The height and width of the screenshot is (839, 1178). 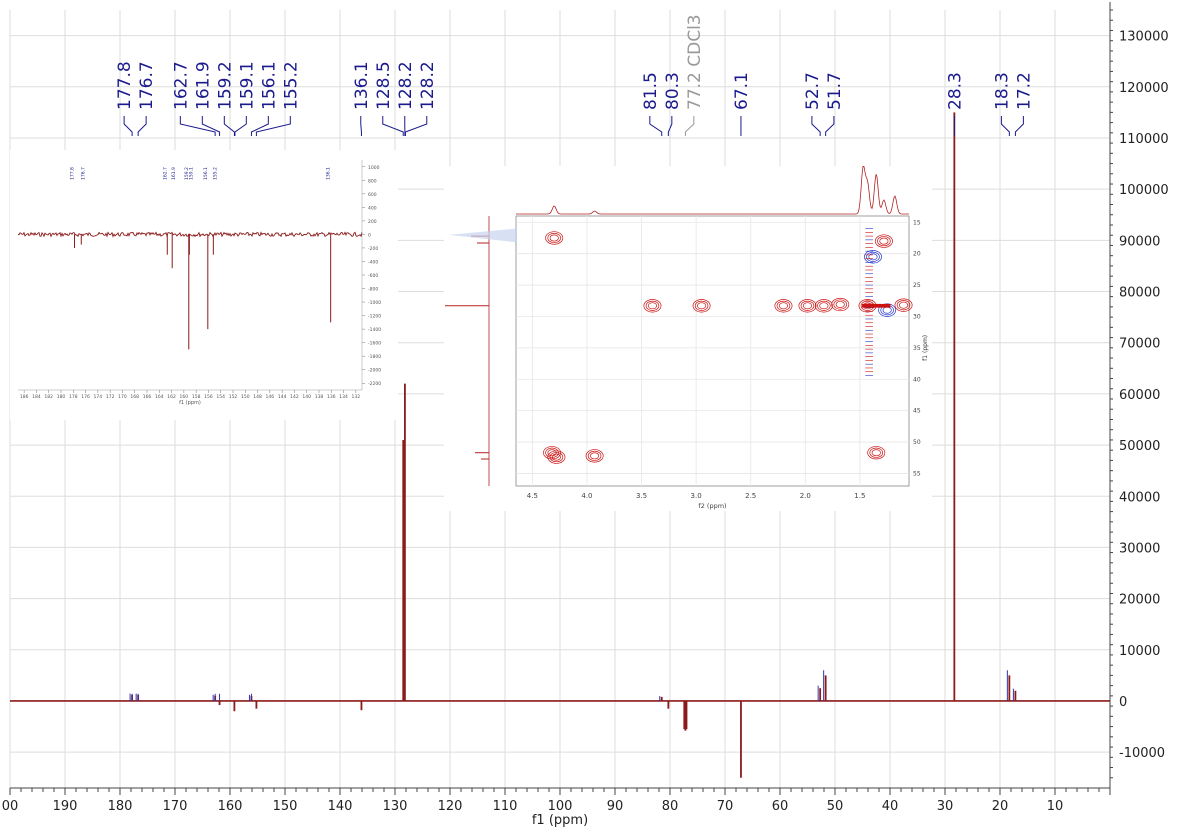 What do you see at coordinates (1144, 37) in the screenshot?
I see `y-tick-label: 130000` at bounding box center [1144, 37].